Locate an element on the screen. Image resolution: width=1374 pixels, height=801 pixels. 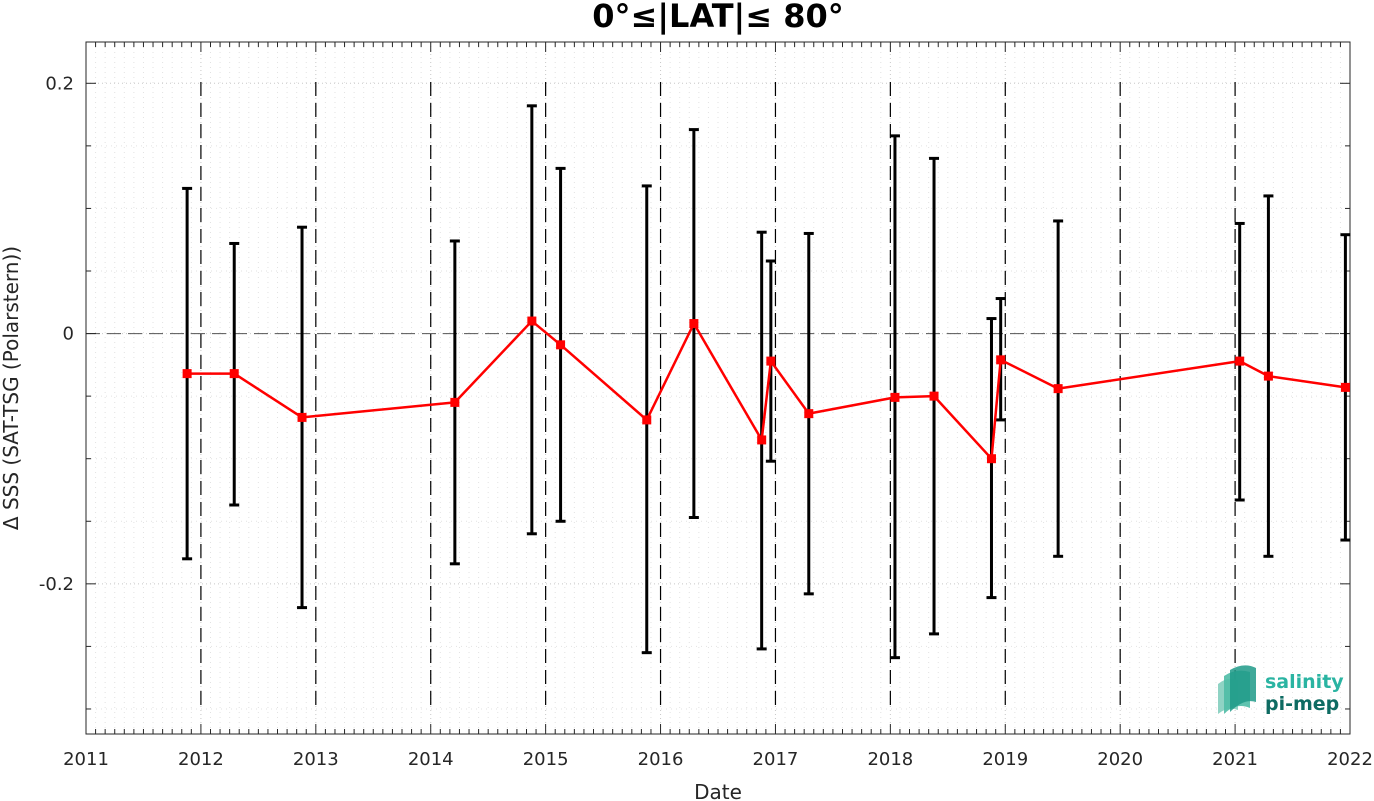
y-tick-labels: -0.2 0 0.2 is located at coordinates (56, 334).